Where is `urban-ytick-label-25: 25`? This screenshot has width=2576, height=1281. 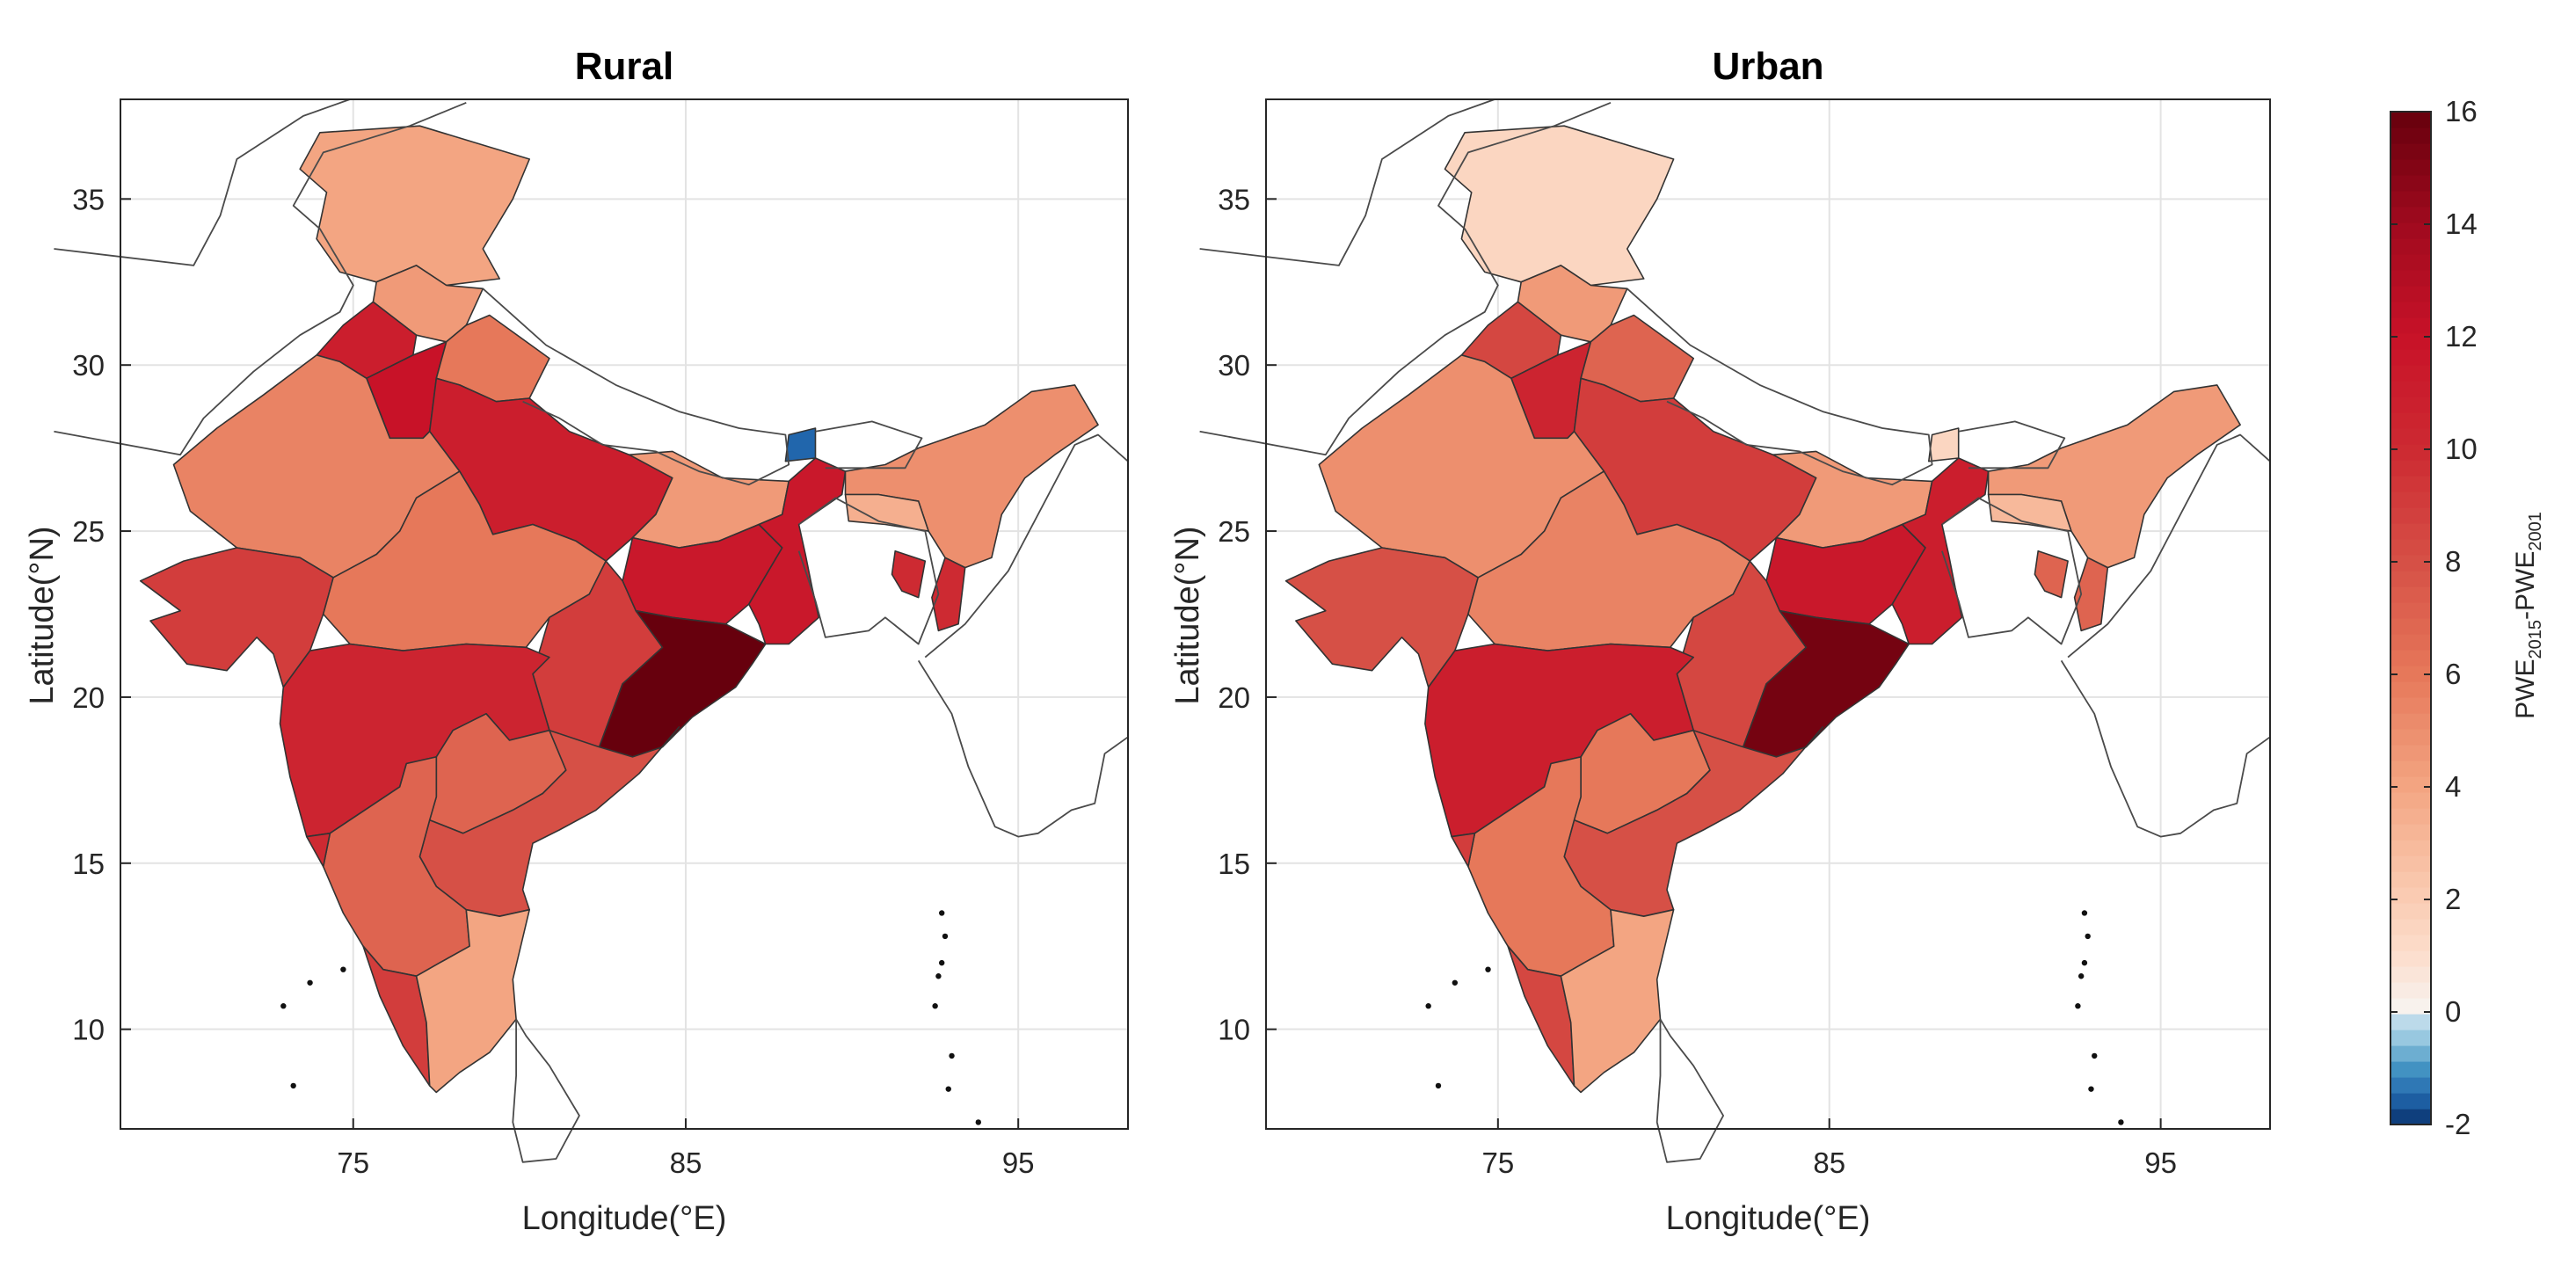
urban-ytick-label-25: 25 is located at coordinates (1234, 531).